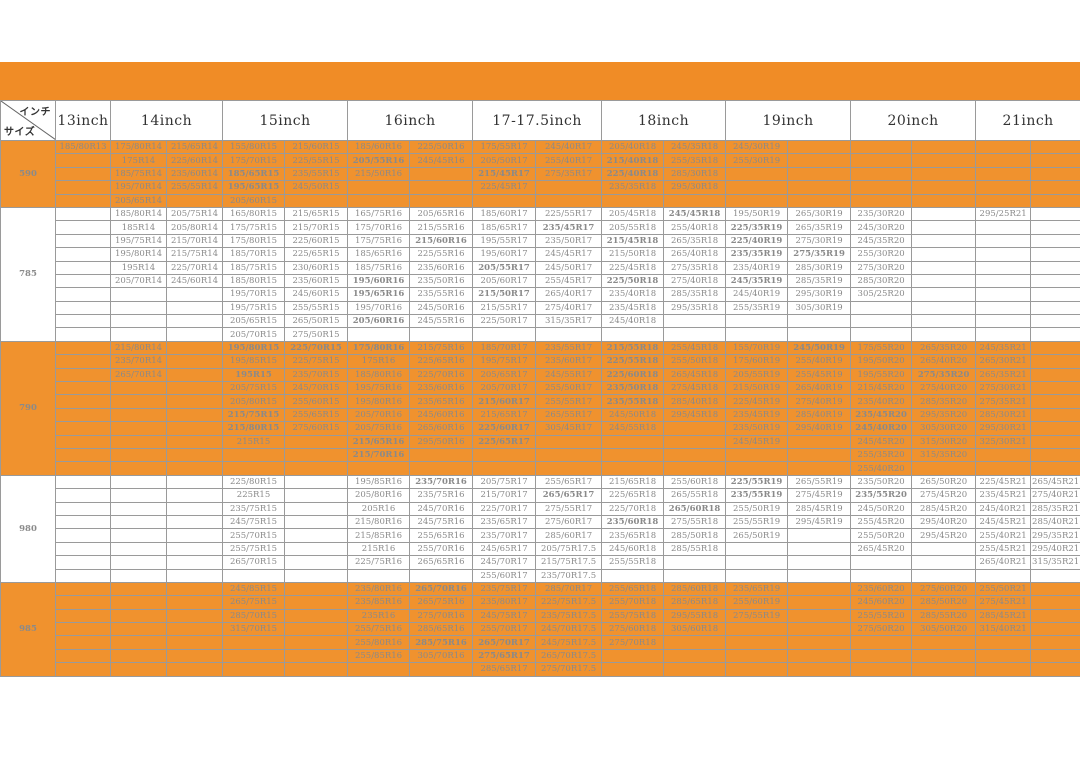  What do you see at coordinates (695, 589) in the screenshot?
I see `size-cell: 285/60R18` at bounding box center [695, 589].